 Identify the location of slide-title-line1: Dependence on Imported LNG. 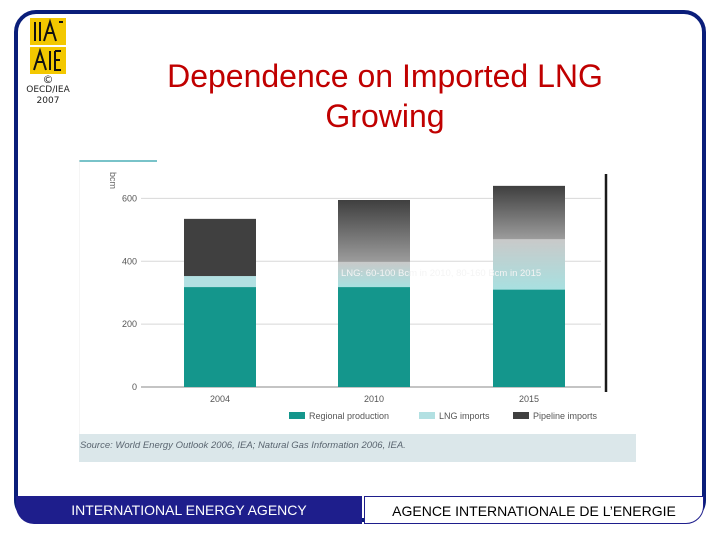
(385, 76).